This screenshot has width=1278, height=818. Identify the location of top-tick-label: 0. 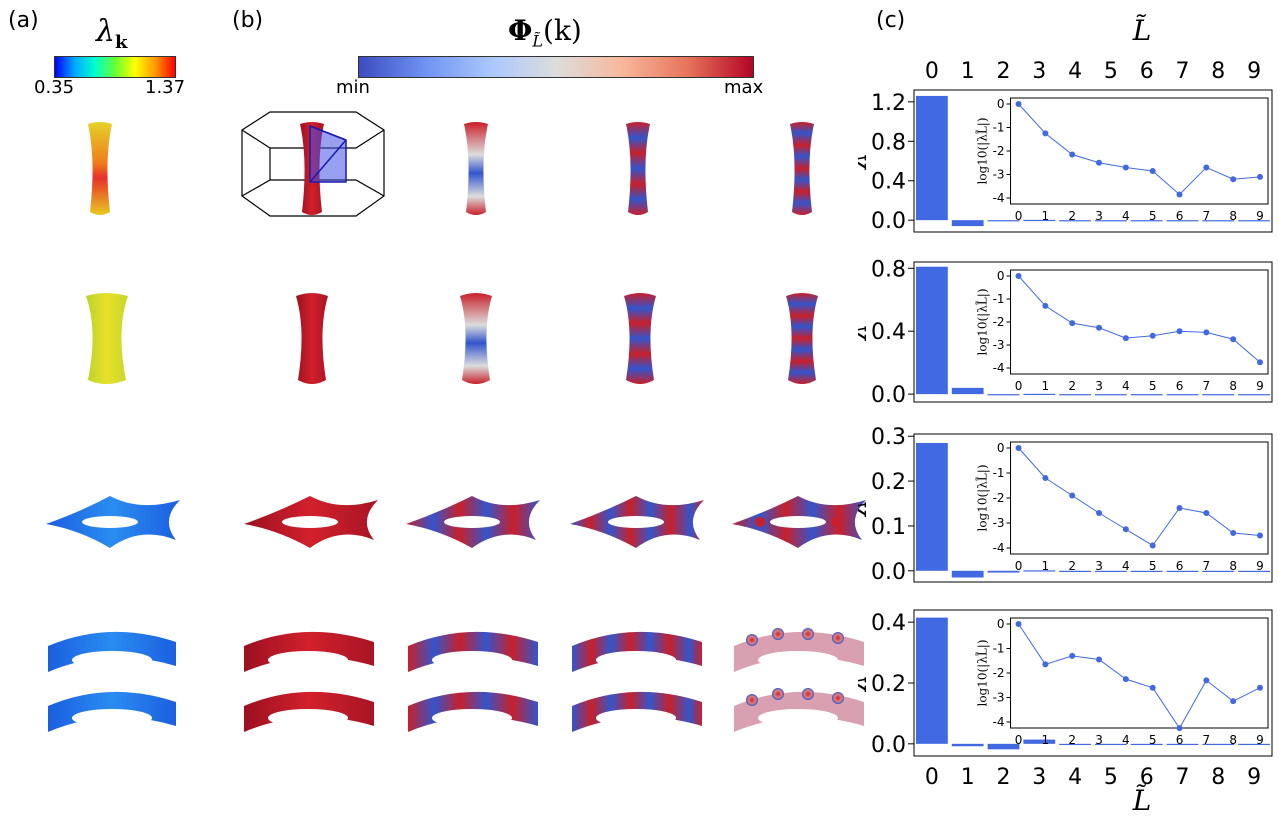
(932, 71).